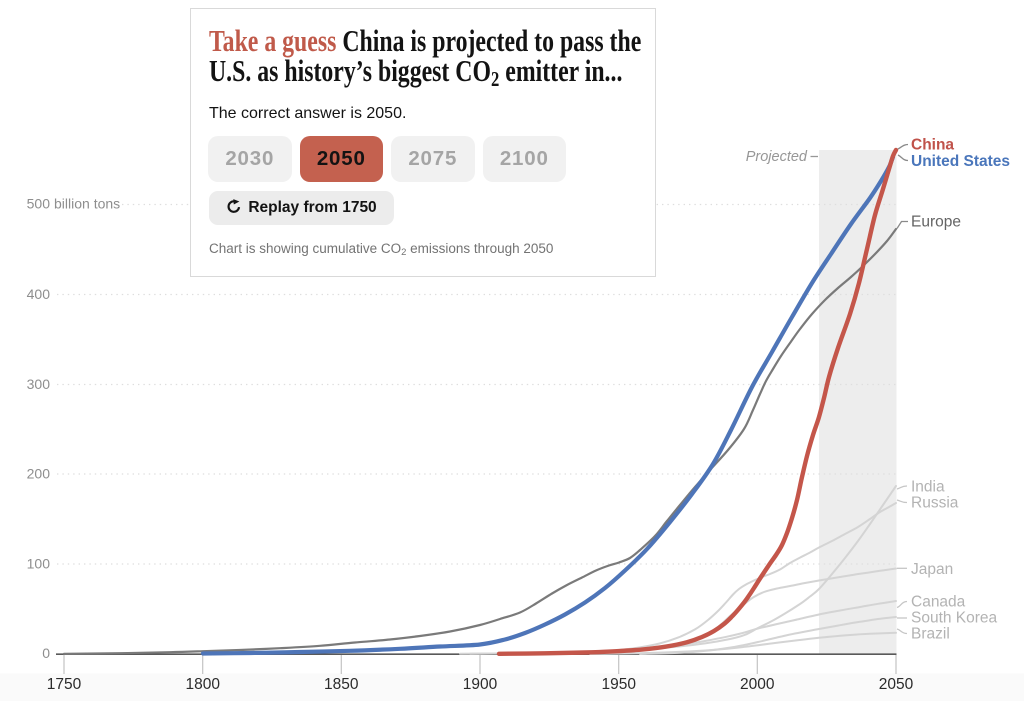 This screenshot has width=1024, height=701. Describe the element at coordinates (39, 384) in the screenshot. I see `svg-text: 300` at that location.